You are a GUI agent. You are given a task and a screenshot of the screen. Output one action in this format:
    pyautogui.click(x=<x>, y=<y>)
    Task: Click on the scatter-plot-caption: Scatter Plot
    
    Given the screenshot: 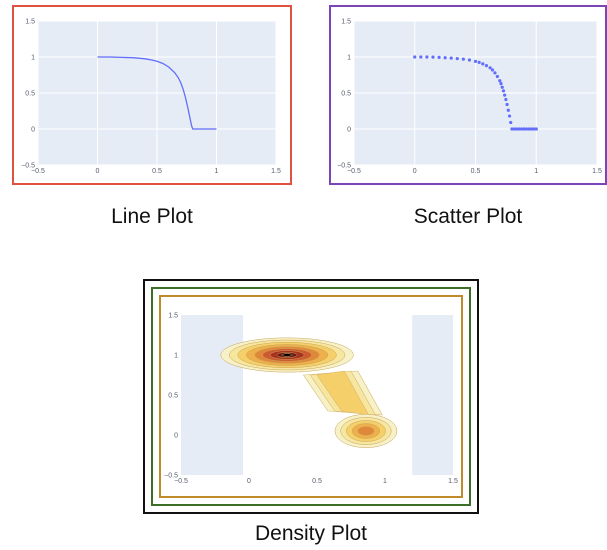 What is the action you would take?
    pyautogui.click(x=468, y=216)
    